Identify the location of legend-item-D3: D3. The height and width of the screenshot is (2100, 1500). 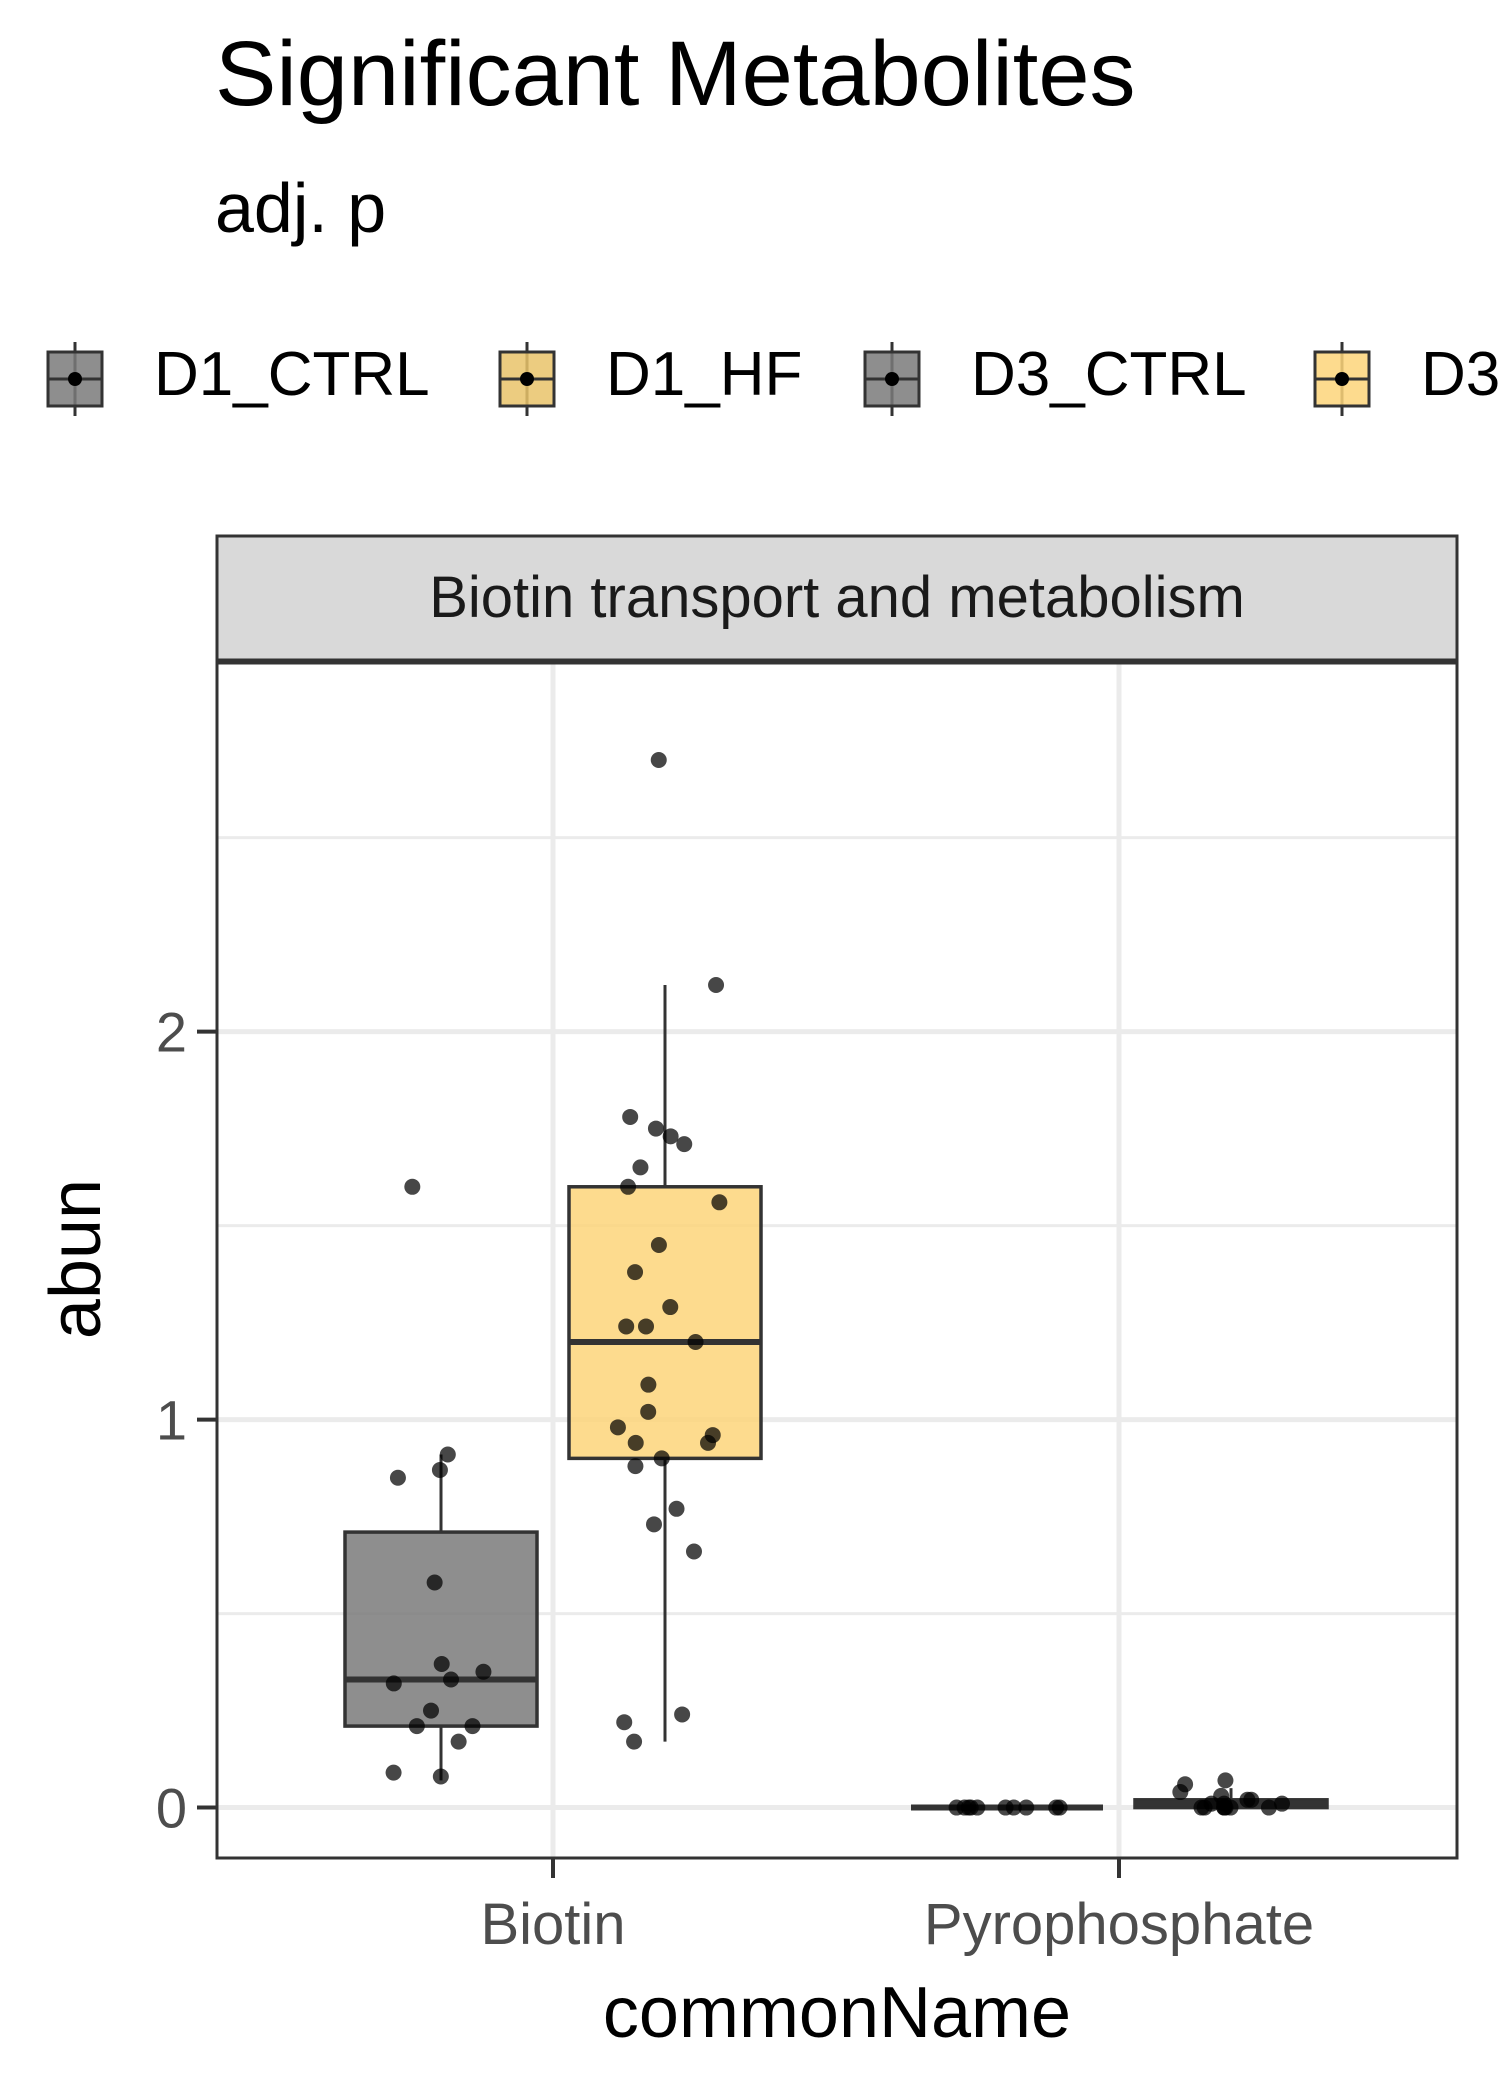
(1406, 378).